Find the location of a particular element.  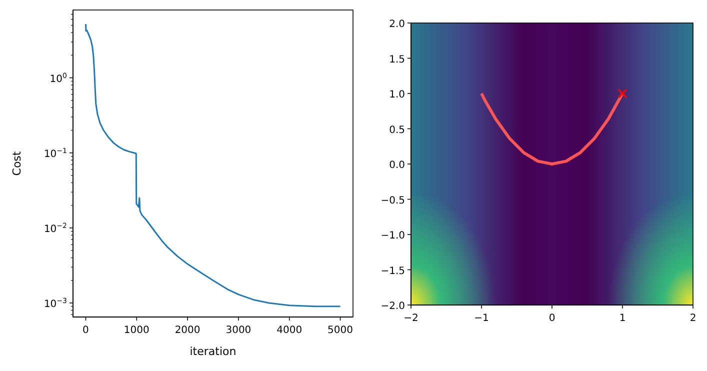

y-axis-title: Cost is located at coordinates (17, 164).